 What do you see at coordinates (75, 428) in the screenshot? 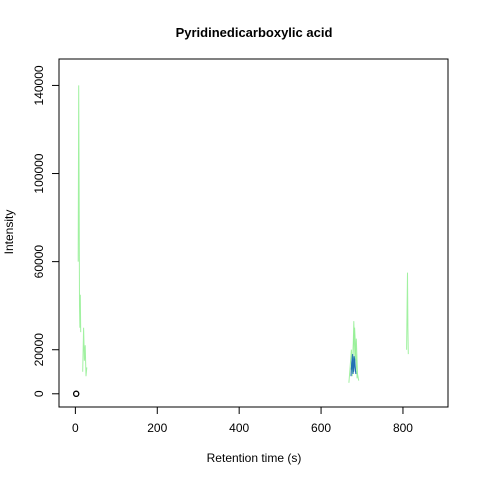
I see `x-tick-label: 0` at bounding box center [75, 428].